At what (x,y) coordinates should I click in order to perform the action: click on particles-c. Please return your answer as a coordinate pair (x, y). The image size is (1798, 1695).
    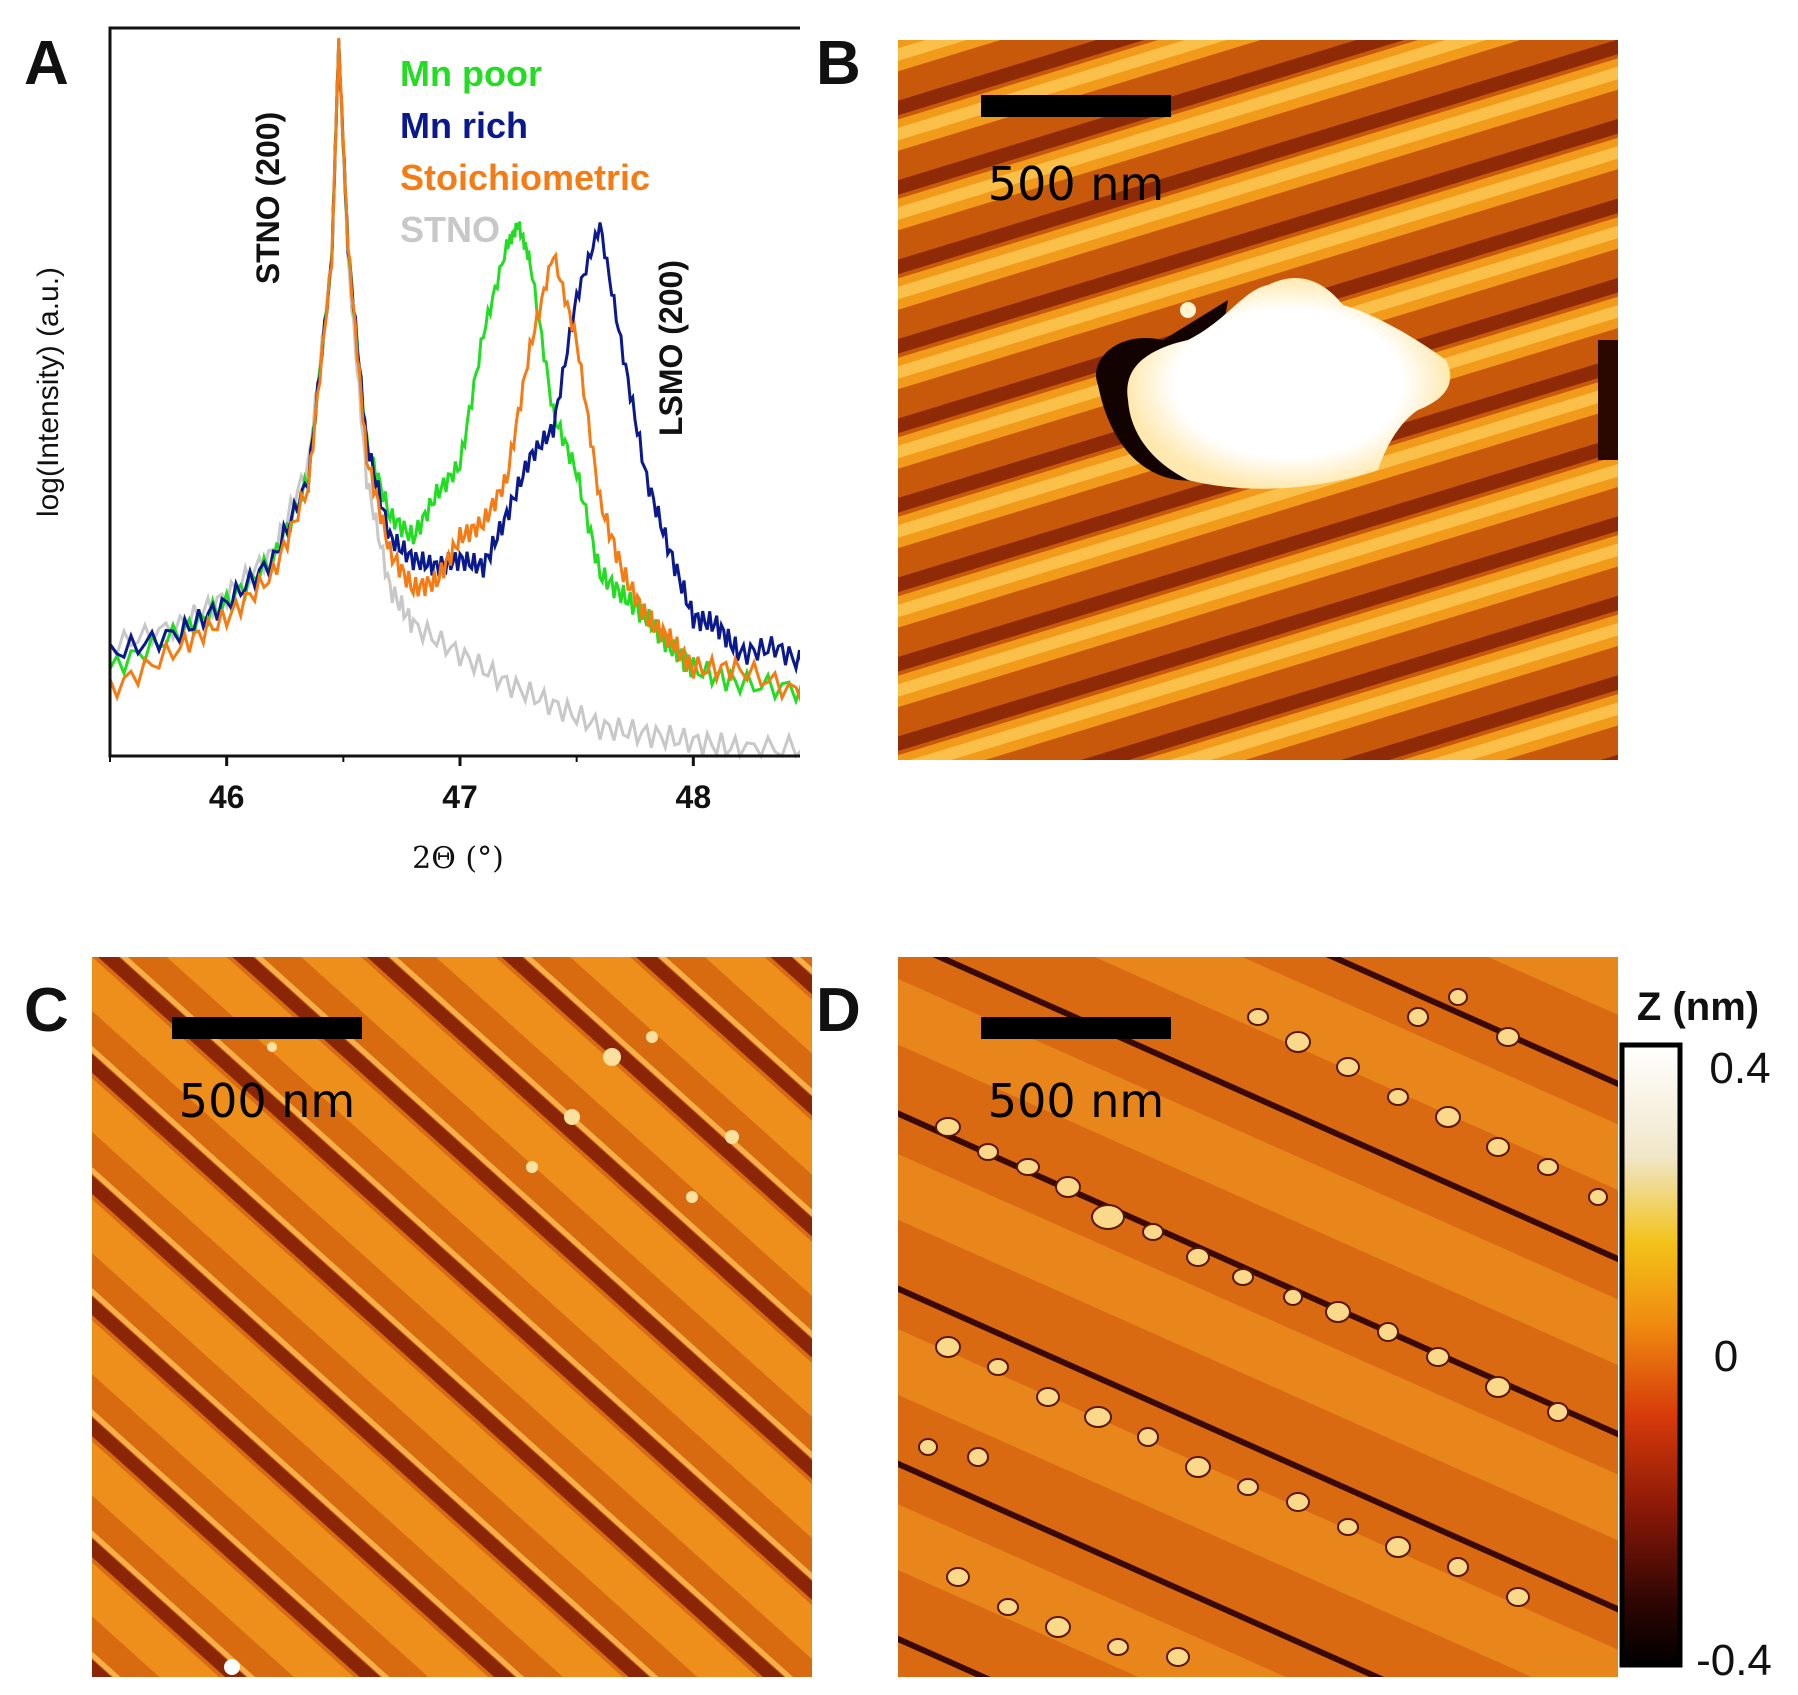
    Looking at the image, I should click on (481, 1353).